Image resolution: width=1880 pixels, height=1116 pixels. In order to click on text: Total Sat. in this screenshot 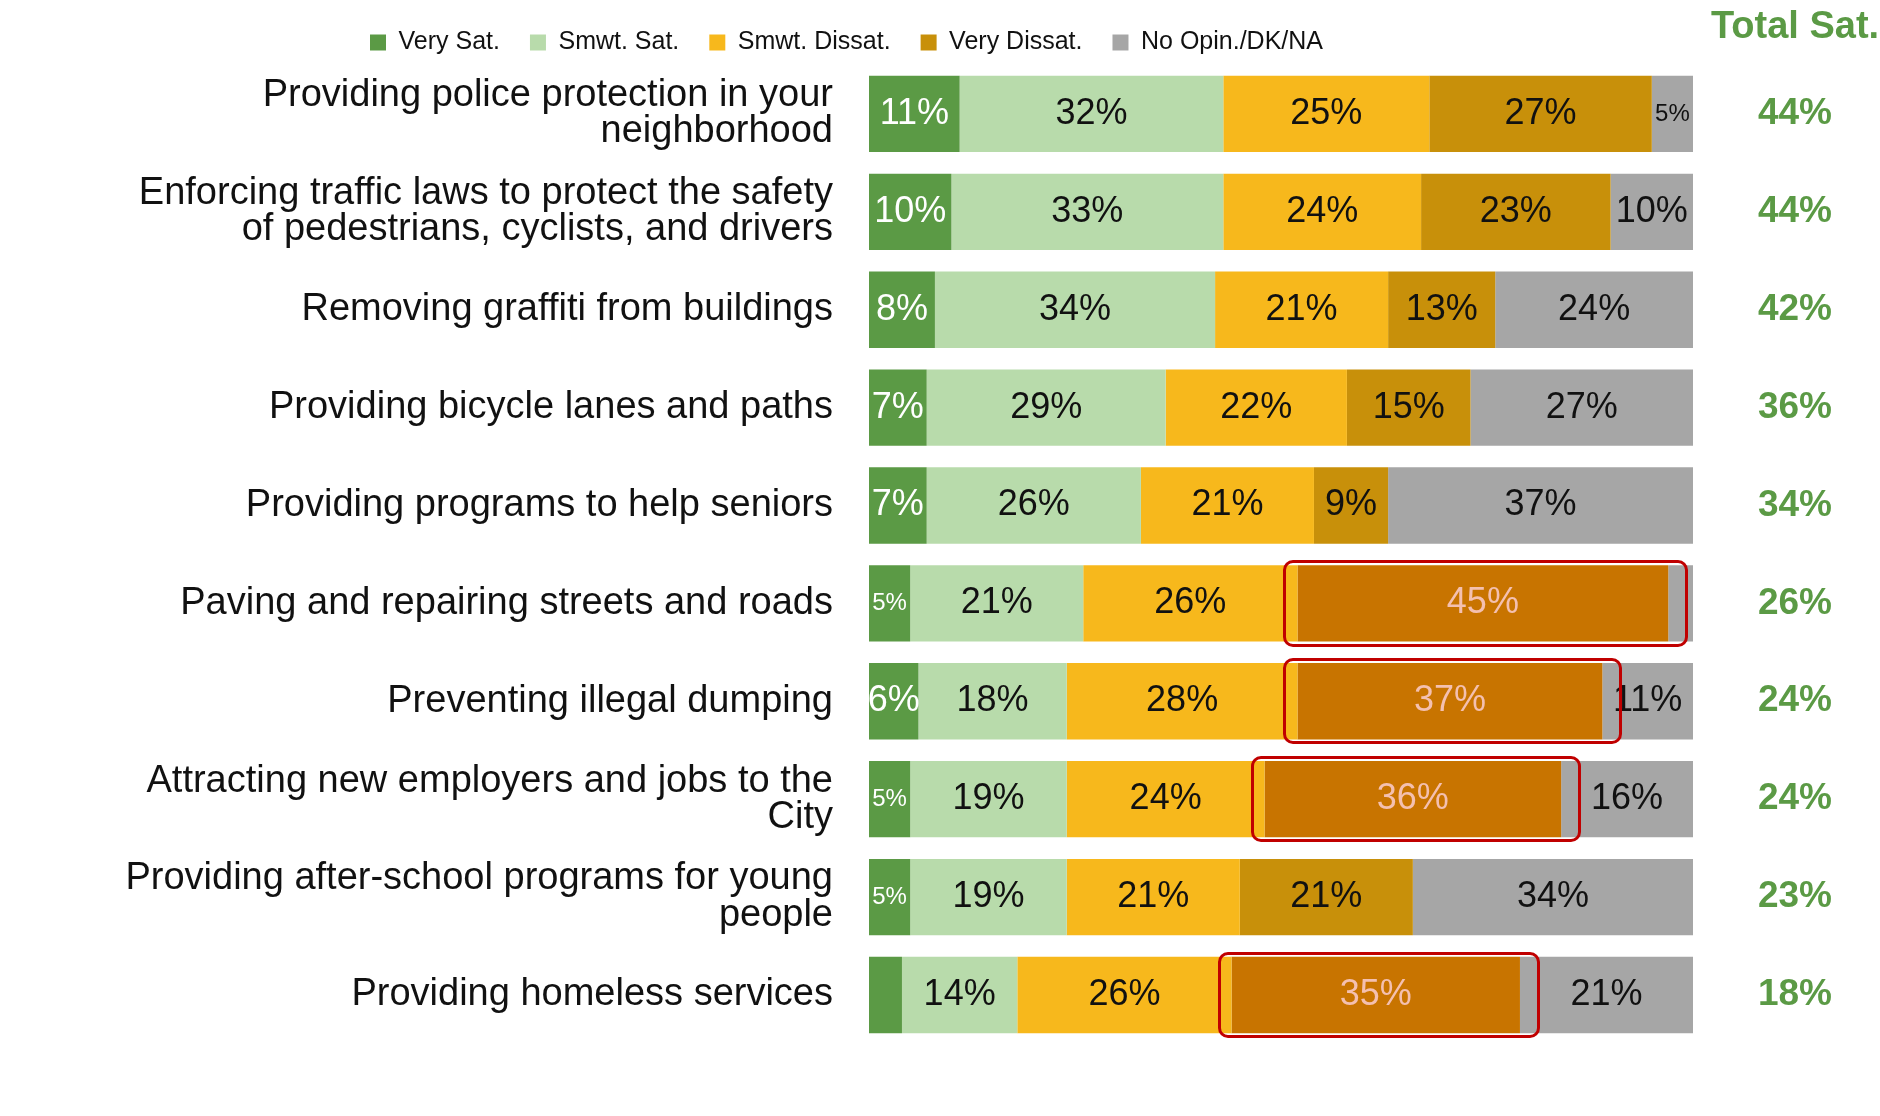, I will do `click(1795, 25)`.